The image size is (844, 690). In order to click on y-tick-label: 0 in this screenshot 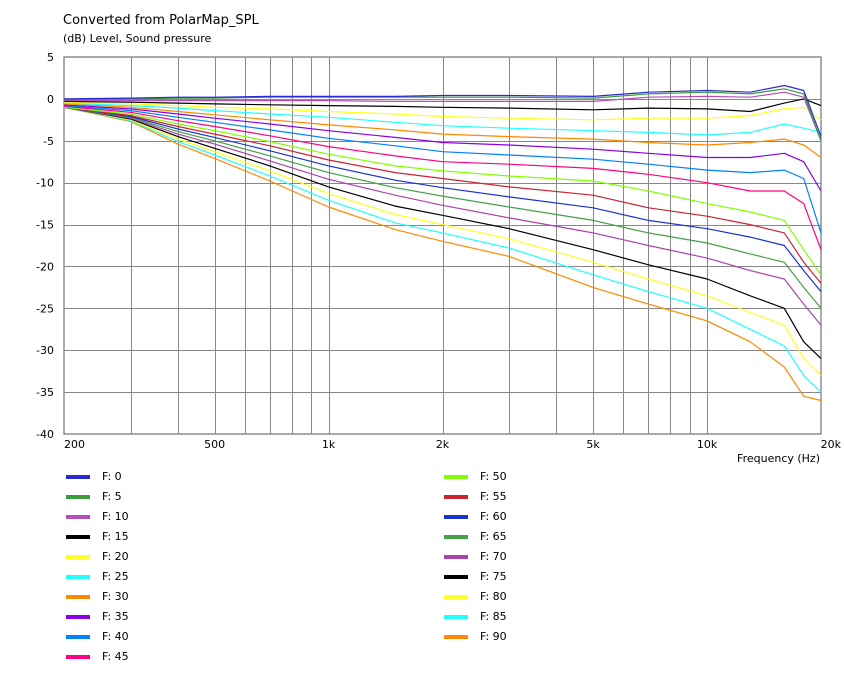, I will do `click(50, 99)`.